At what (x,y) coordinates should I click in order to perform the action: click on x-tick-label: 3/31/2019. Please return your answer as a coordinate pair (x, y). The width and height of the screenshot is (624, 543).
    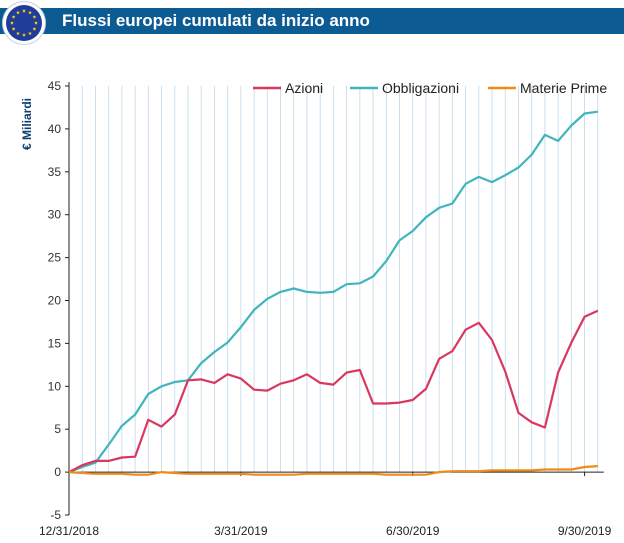
    Looking at the image, I should click on (241, 531).